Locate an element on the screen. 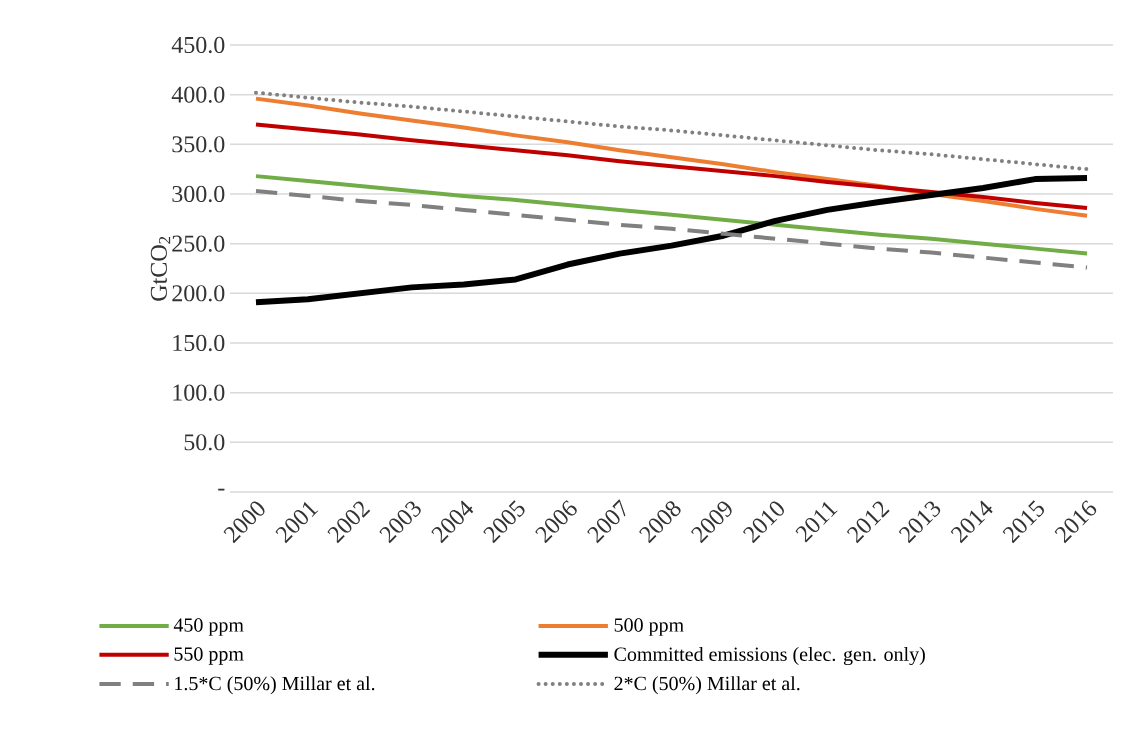  y-tick-label: 400.0 is located at coordinates (198, 94).